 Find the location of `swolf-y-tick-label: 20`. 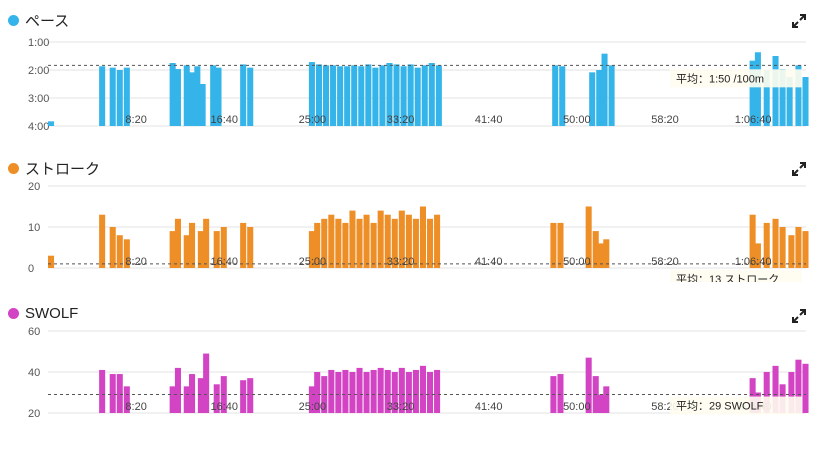

swolf-y-tick-label: 20 is located at coordinates (34, 414).